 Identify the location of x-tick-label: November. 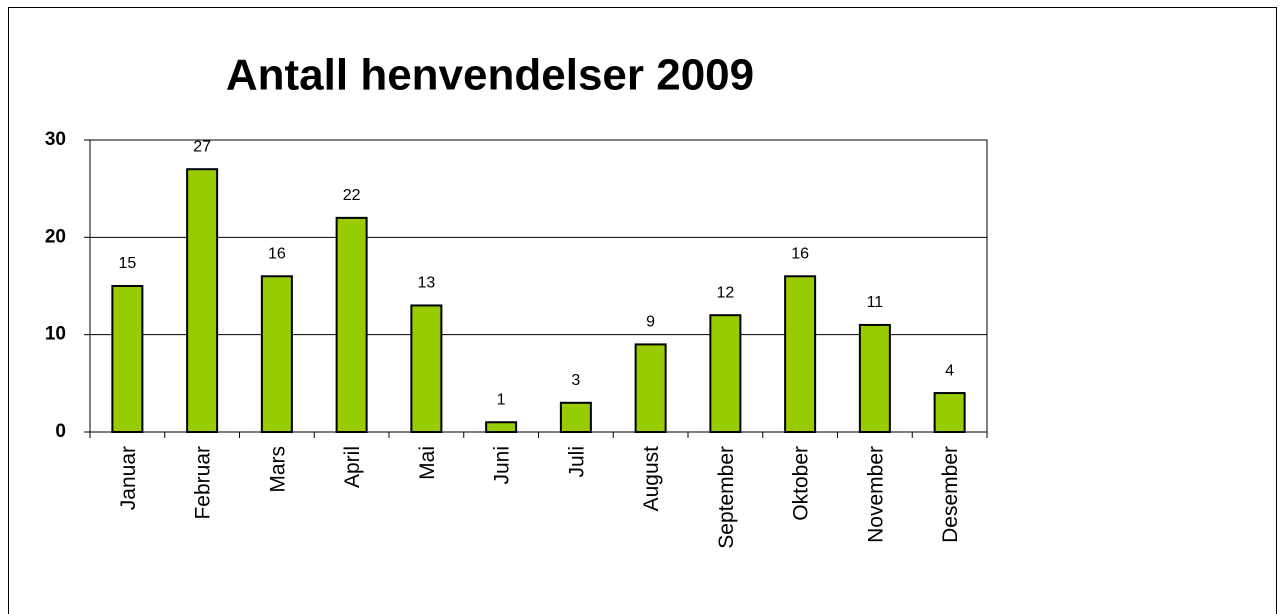
(875, 494).